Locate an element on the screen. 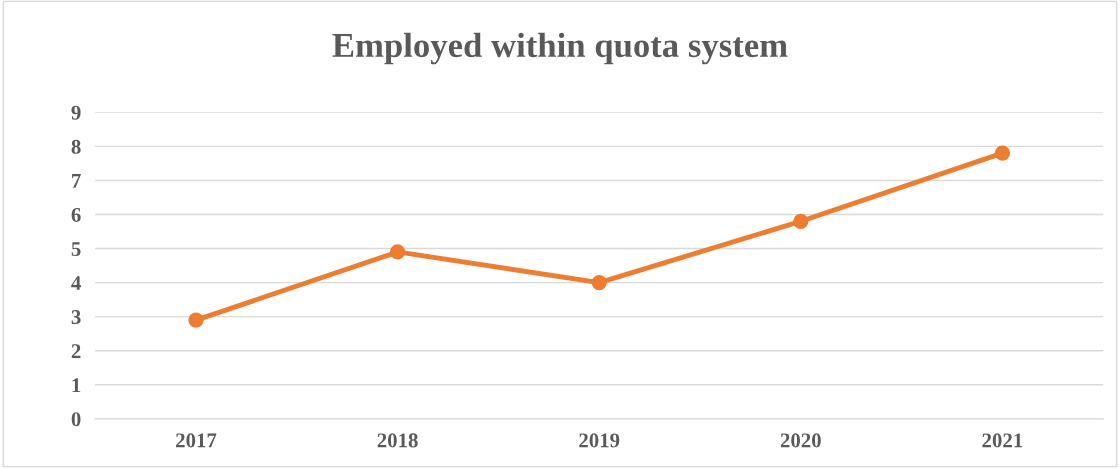  x-tick-label: 2018 is located at coordinates (397, 440).